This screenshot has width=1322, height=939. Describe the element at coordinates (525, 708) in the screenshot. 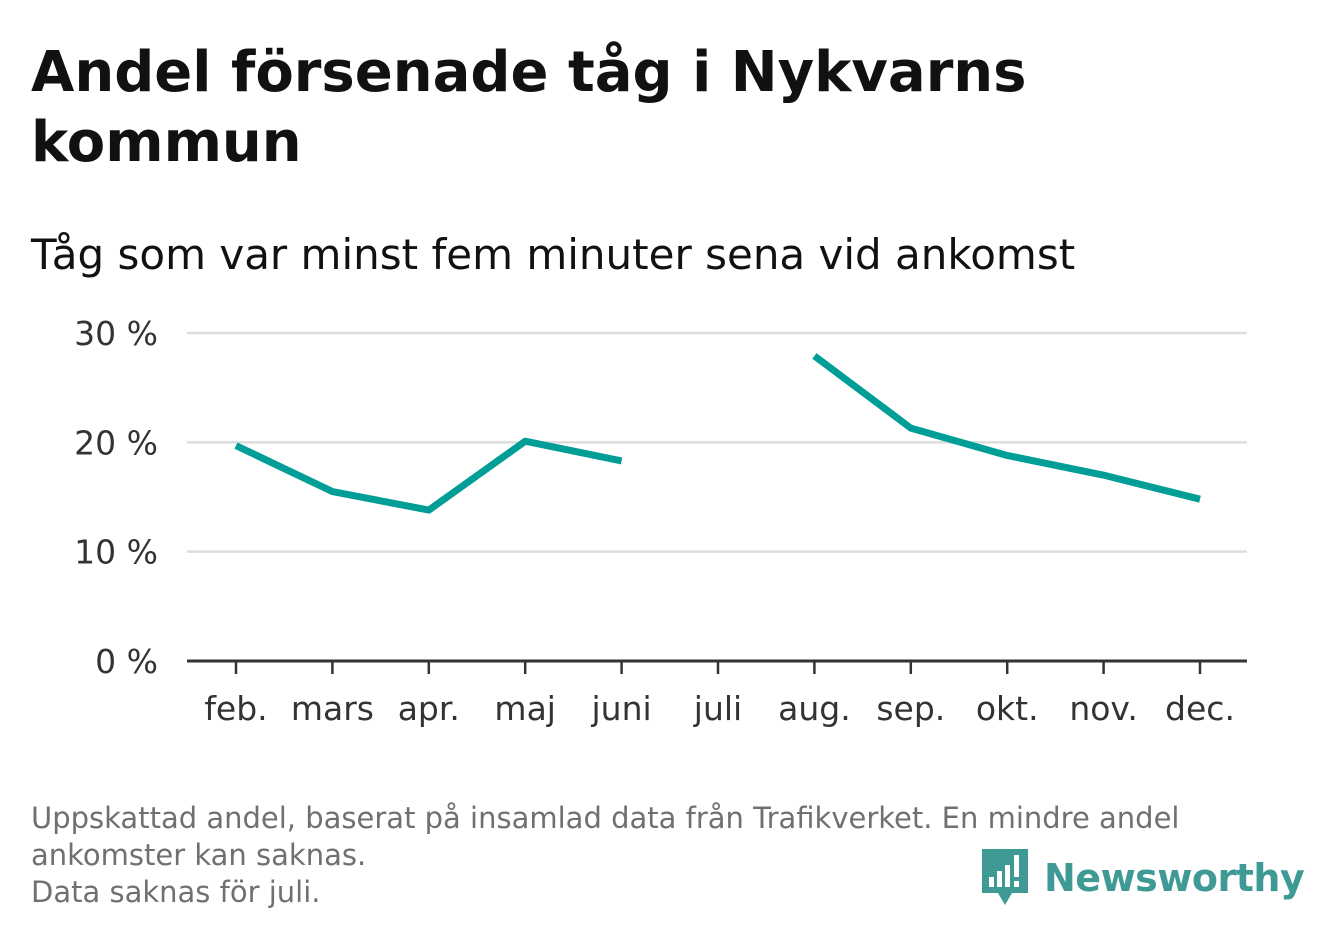

I see `x-tick-label: maj` at that location.